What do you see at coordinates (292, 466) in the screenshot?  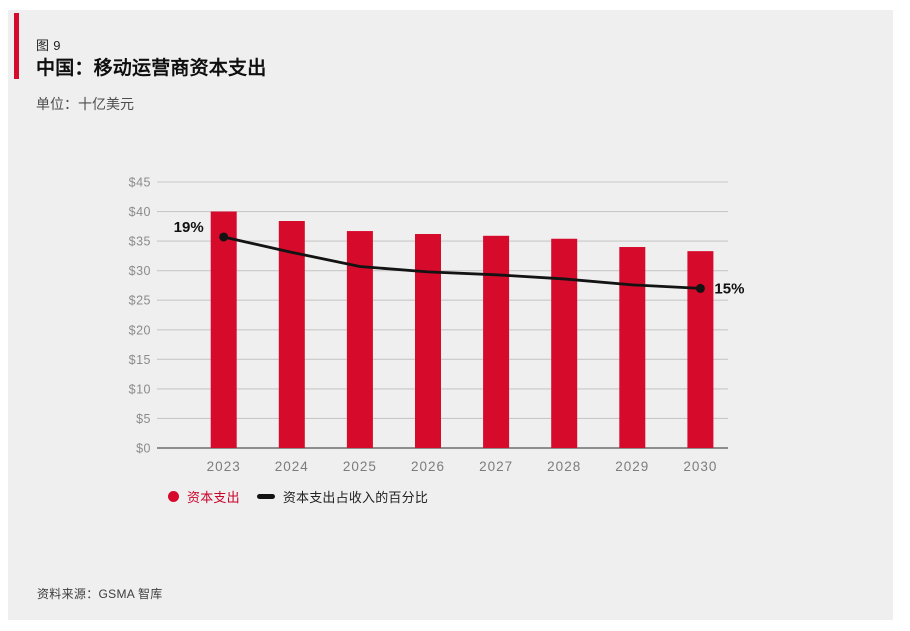 I see `year-label-2024: 2024` at bounding box center [292, 466].